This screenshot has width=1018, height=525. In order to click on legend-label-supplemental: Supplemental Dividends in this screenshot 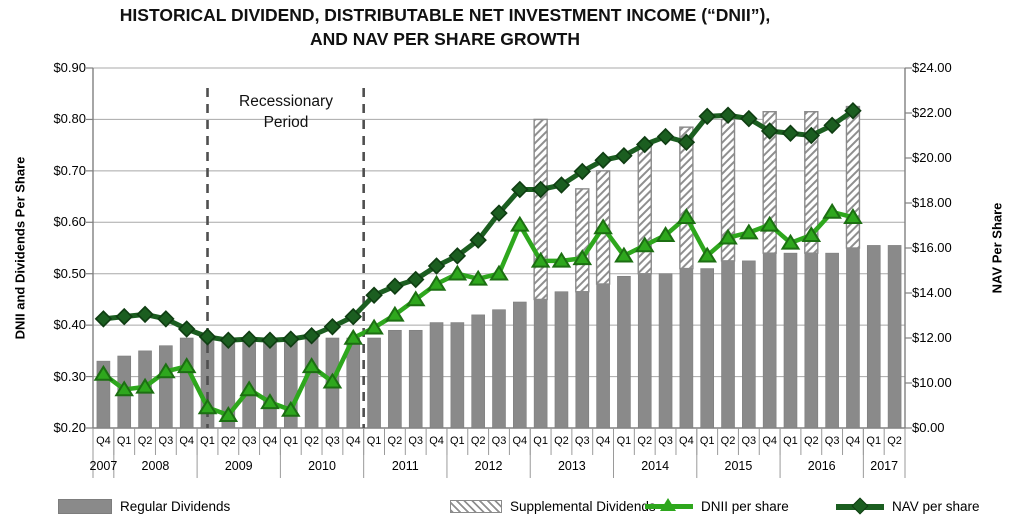, I will do `click(583, 506)`.